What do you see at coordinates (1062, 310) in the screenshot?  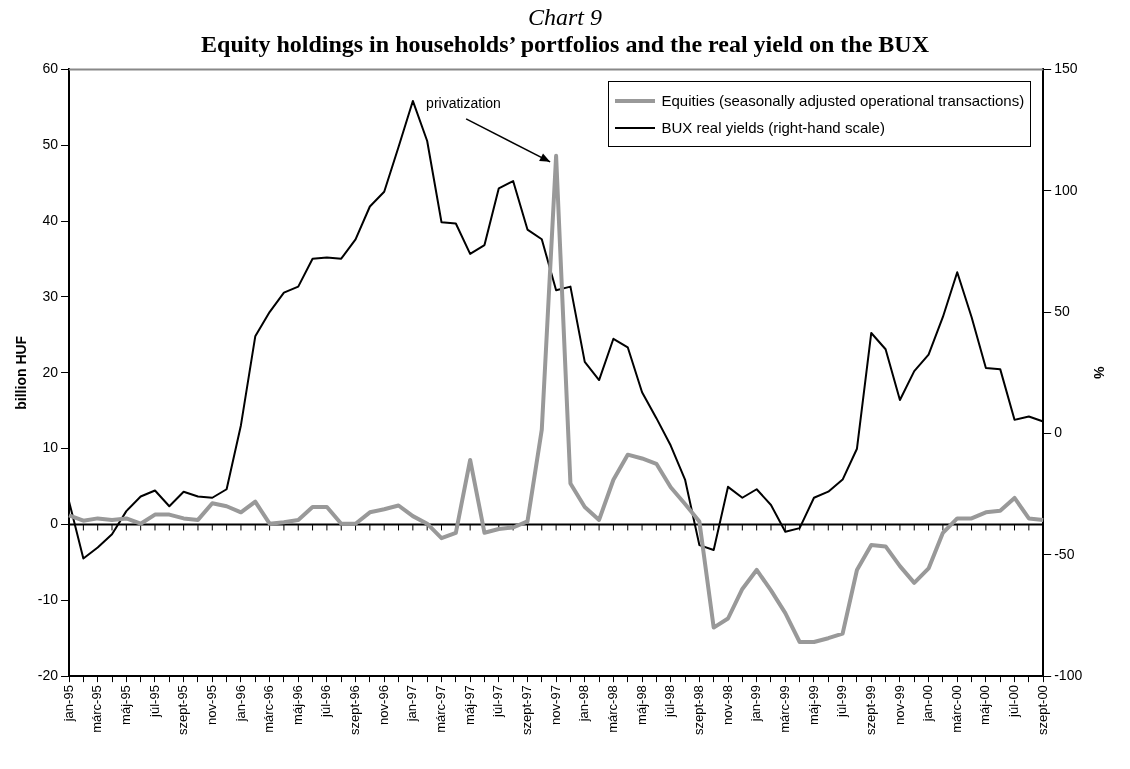 I see `y2-tick-label: 50` at bounding box center [1062, 310].